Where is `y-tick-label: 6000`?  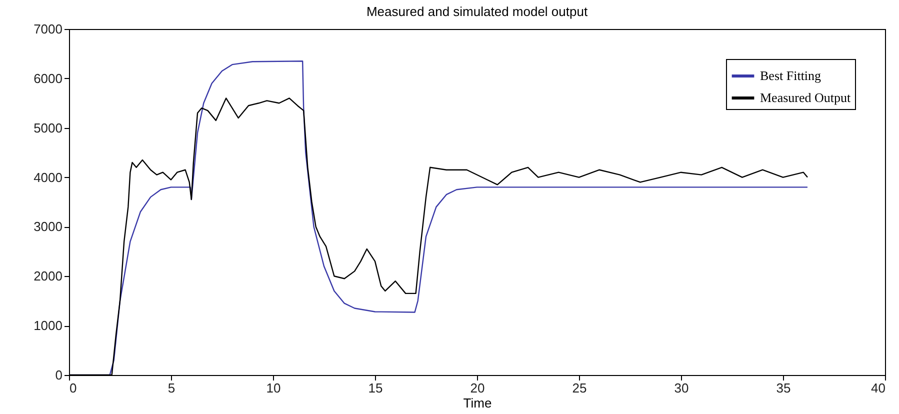
y-tick-label: 6000 is located at coordinates (48, 78).